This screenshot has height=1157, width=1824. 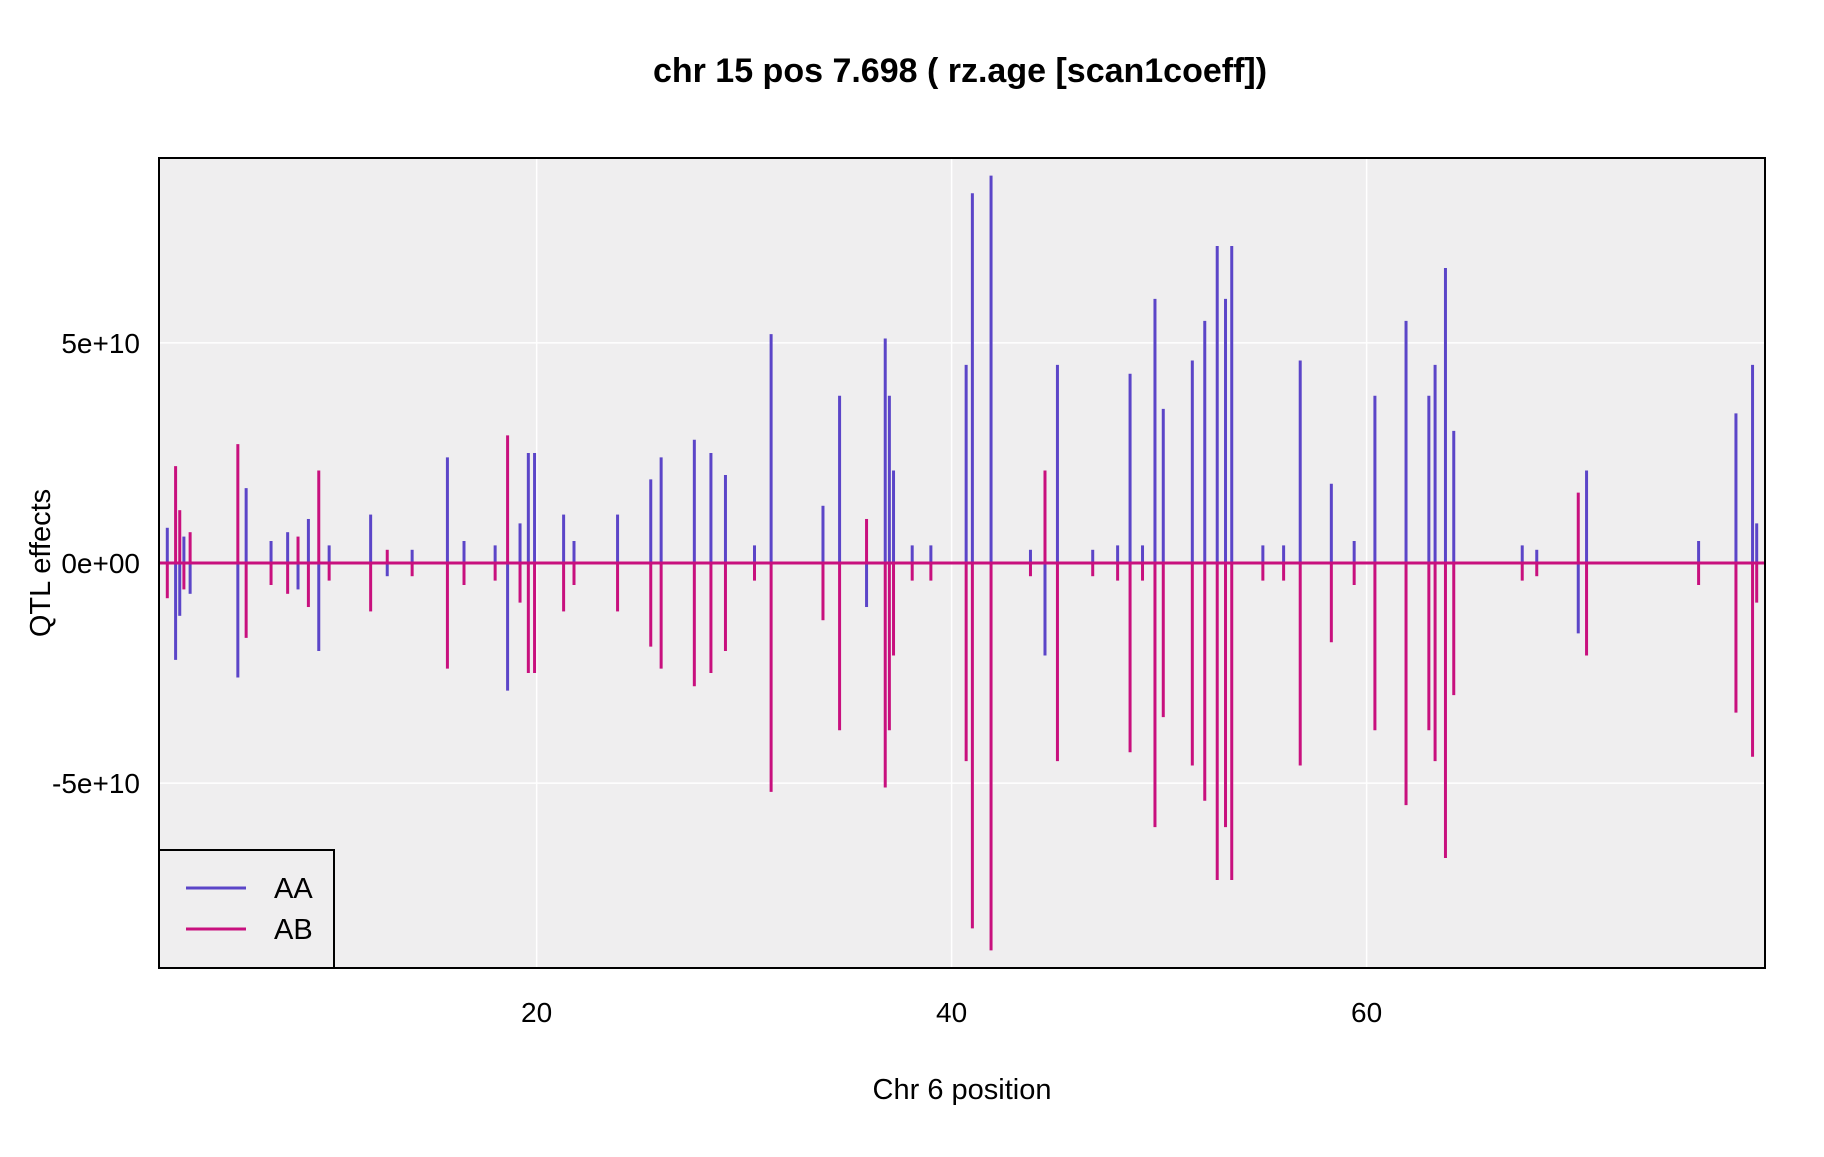 I want to click on y-tick-label: 0e+00, so click(x=100, y=563).